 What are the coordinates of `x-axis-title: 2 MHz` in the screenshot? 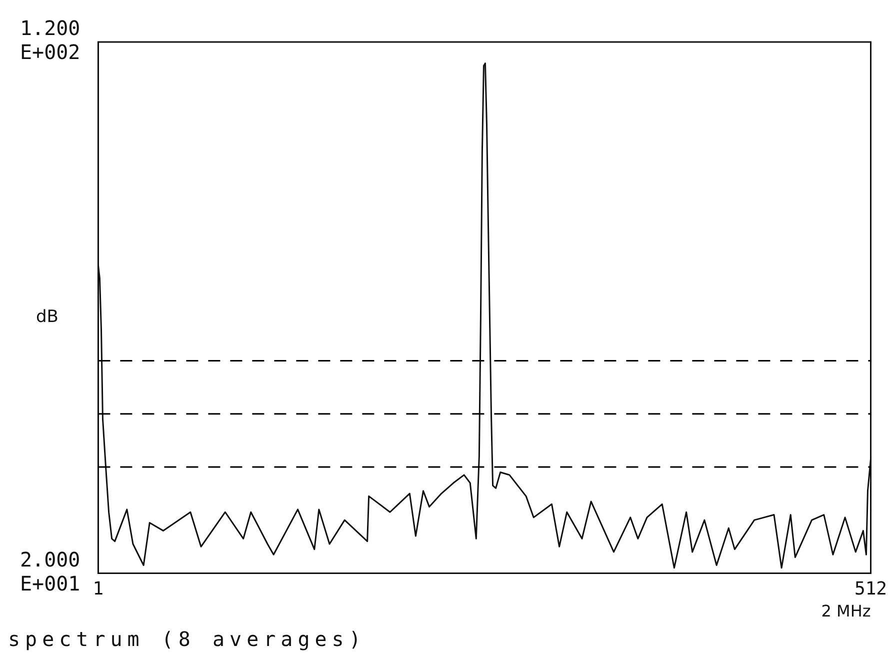 It's located at (846, 611).